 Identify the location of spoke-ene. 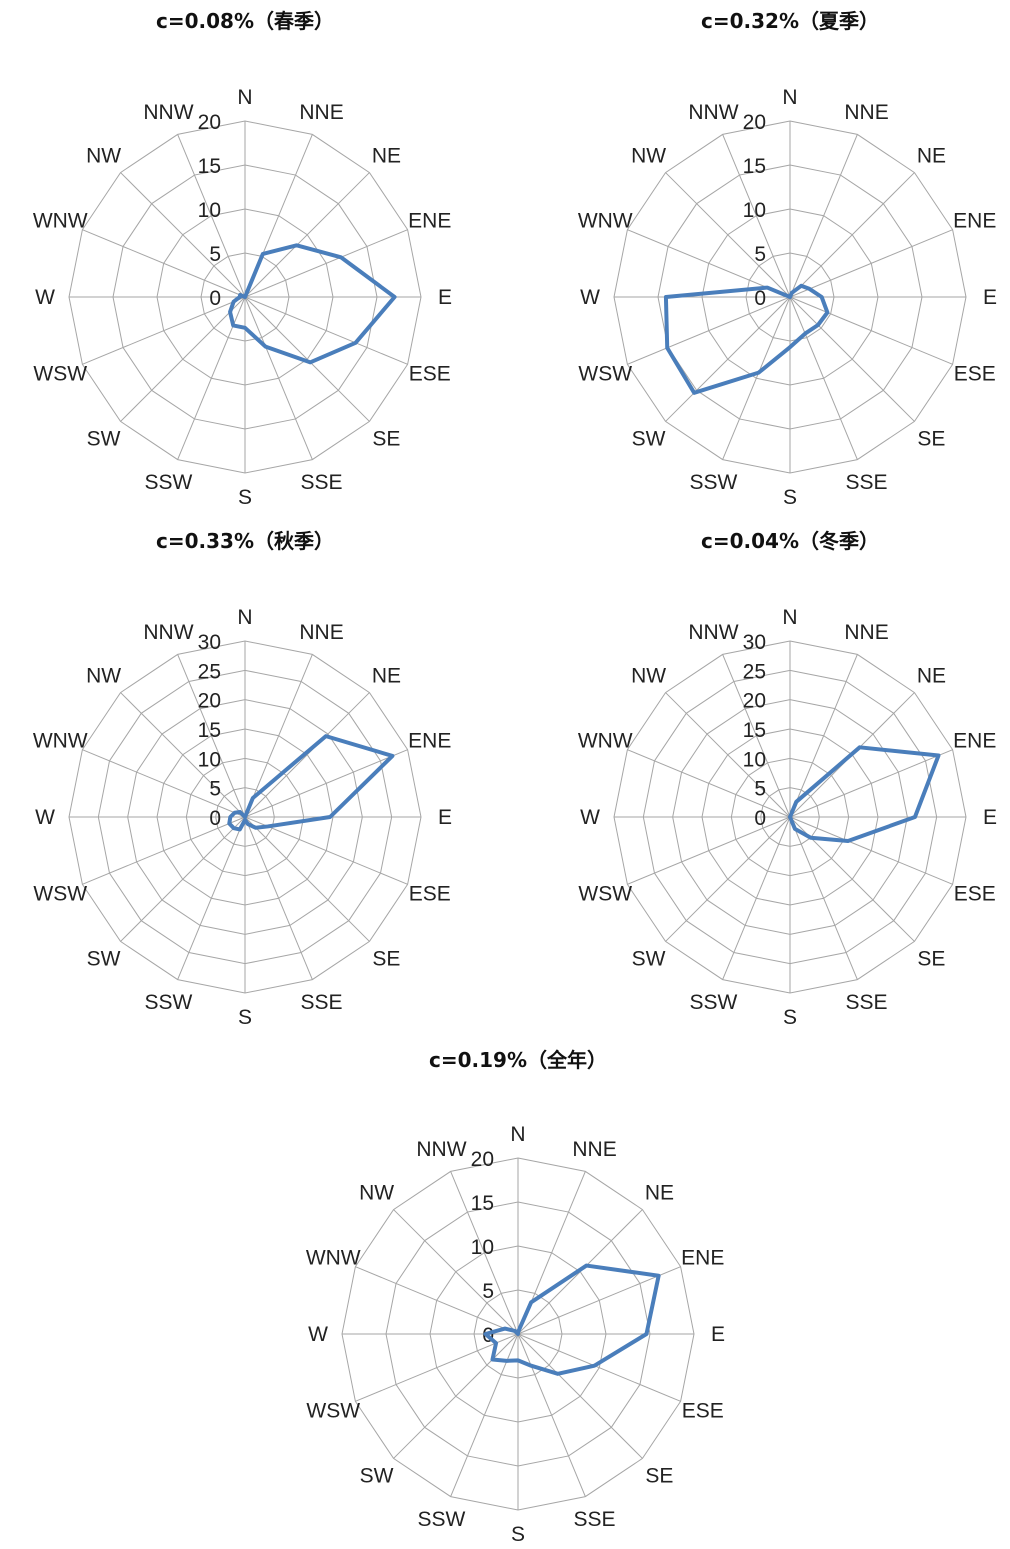
(871, 783).